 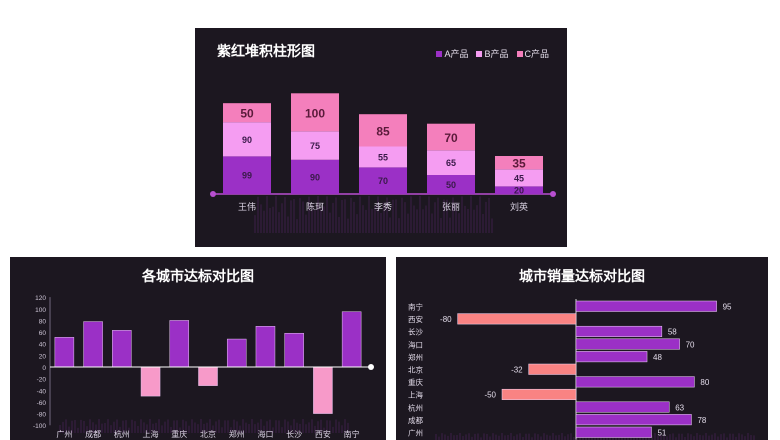 What do you see at coordinates (42, 380) in the screenshot?
I see `y-tick-label: -20` at bounding box center [42, 380].